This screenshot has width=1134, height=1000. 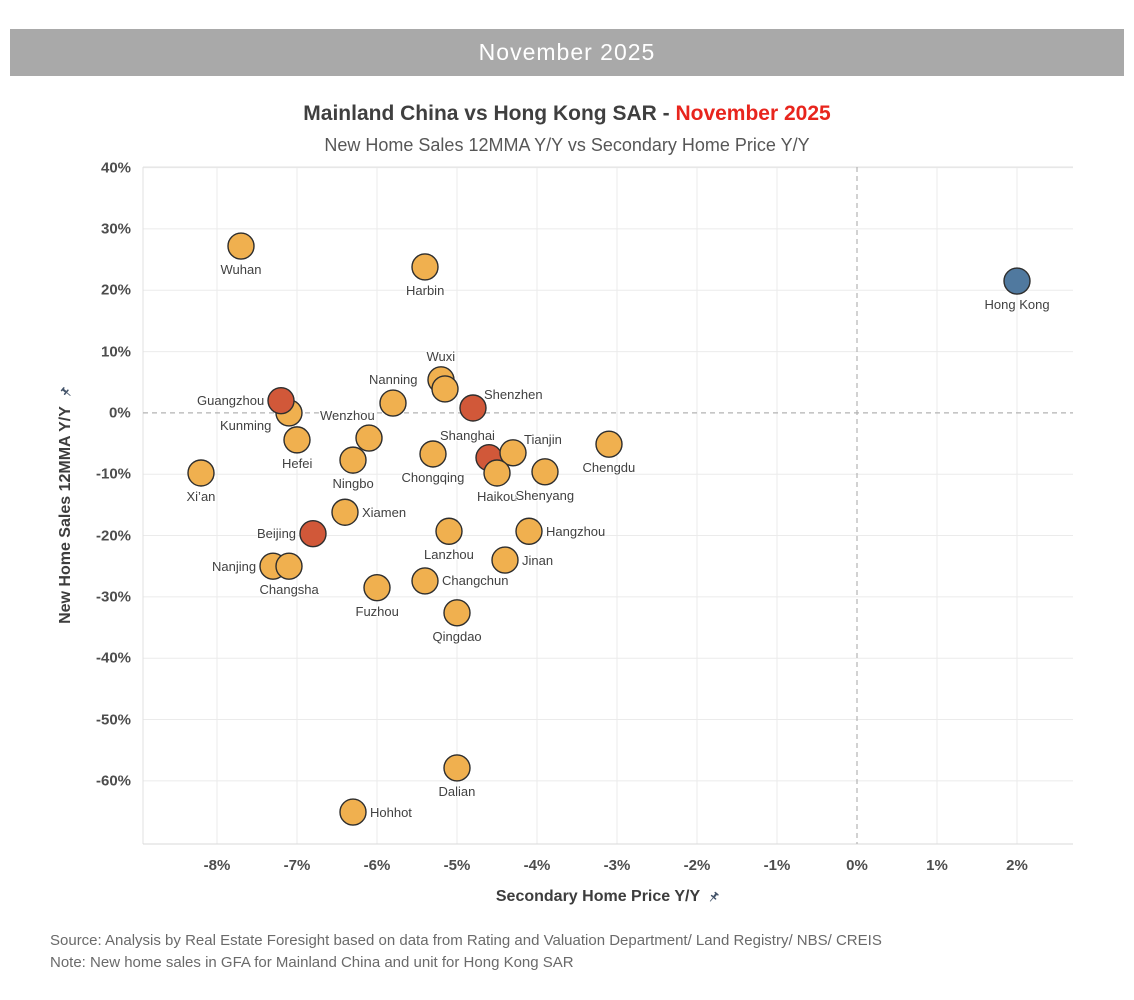 I want to click on y-axis-title: New Home Sales 12MMA Y/Y, so click(x=66, y=505).